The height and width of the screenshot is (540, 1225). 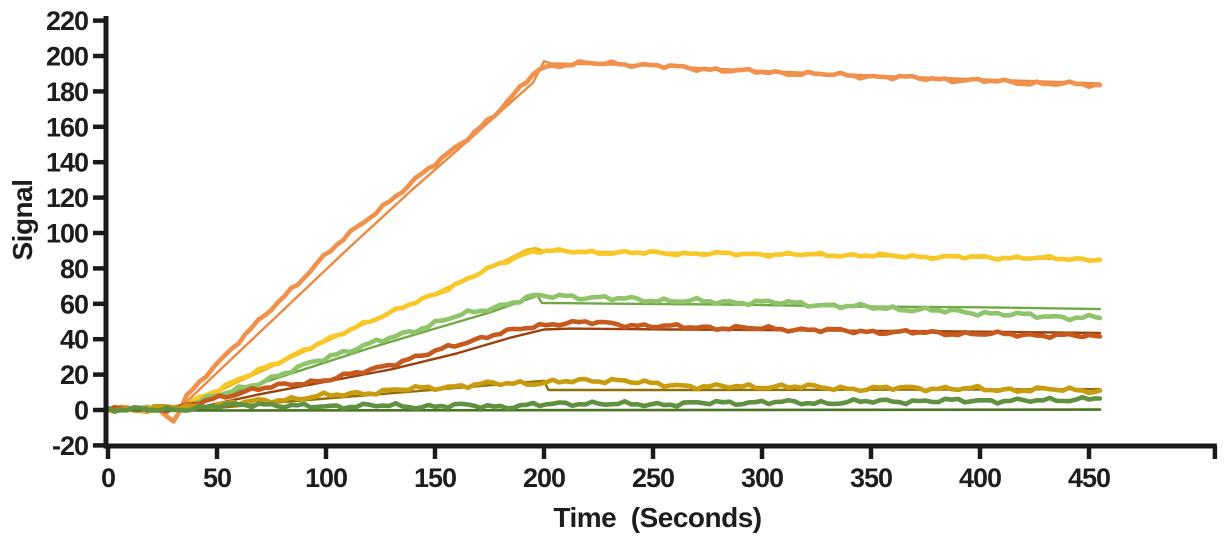 What do you see at coordinates (604, 404) in the screenshot?
I see `dark-green-data-line` at bounding box center [604, 404].